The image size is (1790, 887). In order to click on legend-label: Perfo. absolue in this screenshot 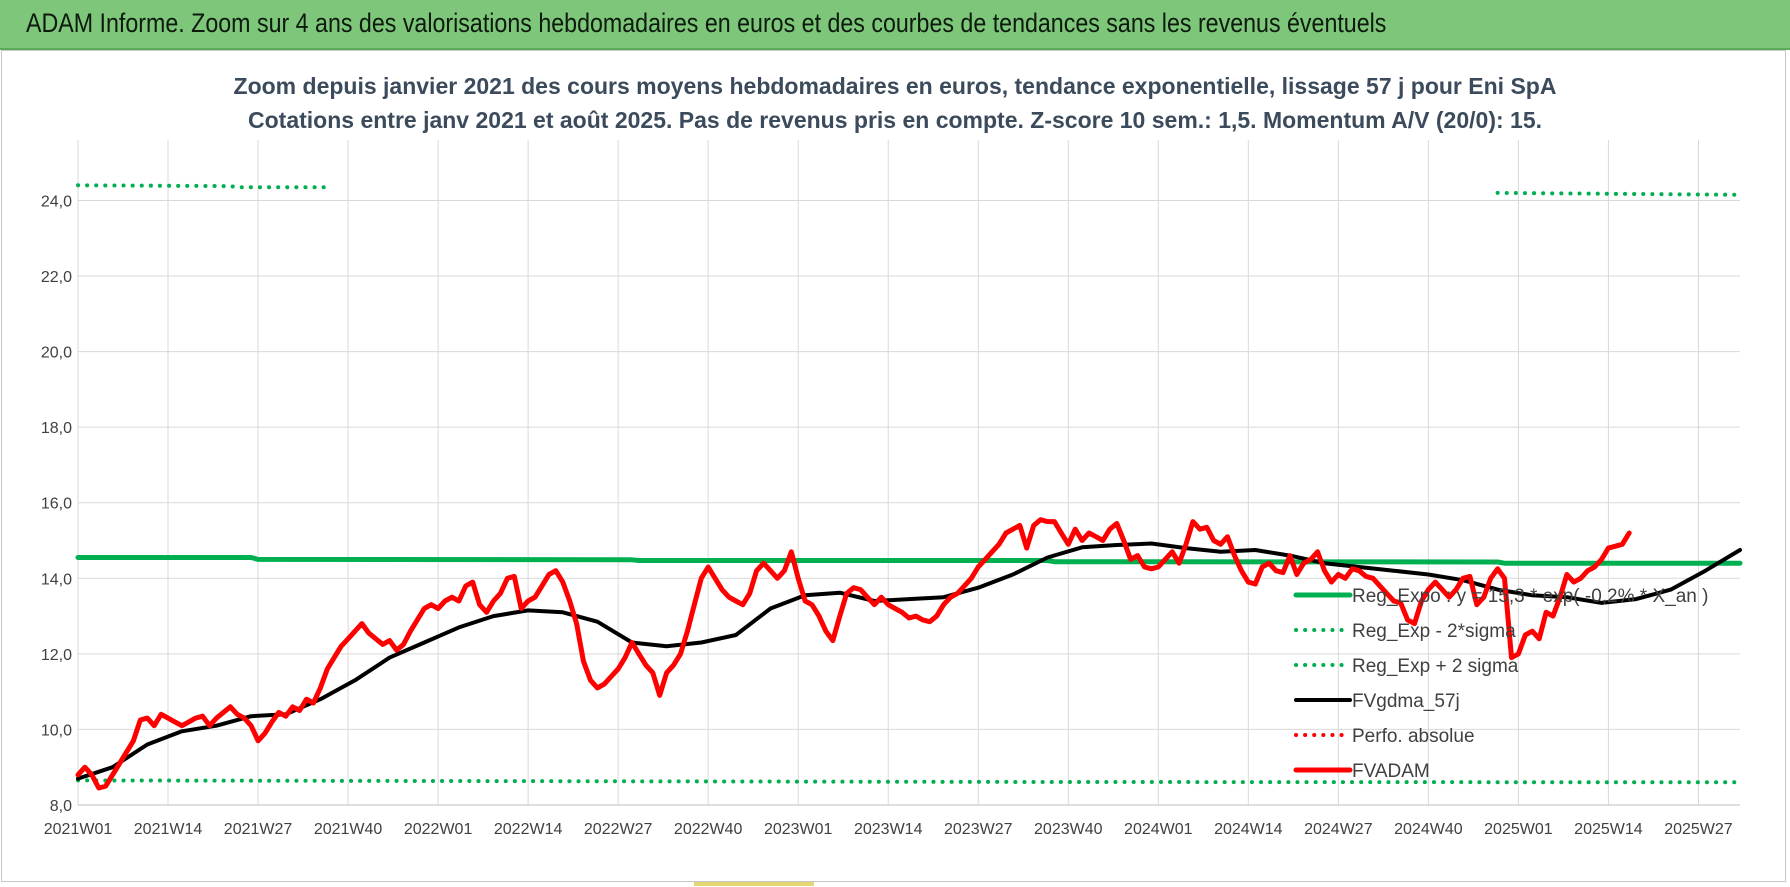, I will do `click(1413, 736)`.